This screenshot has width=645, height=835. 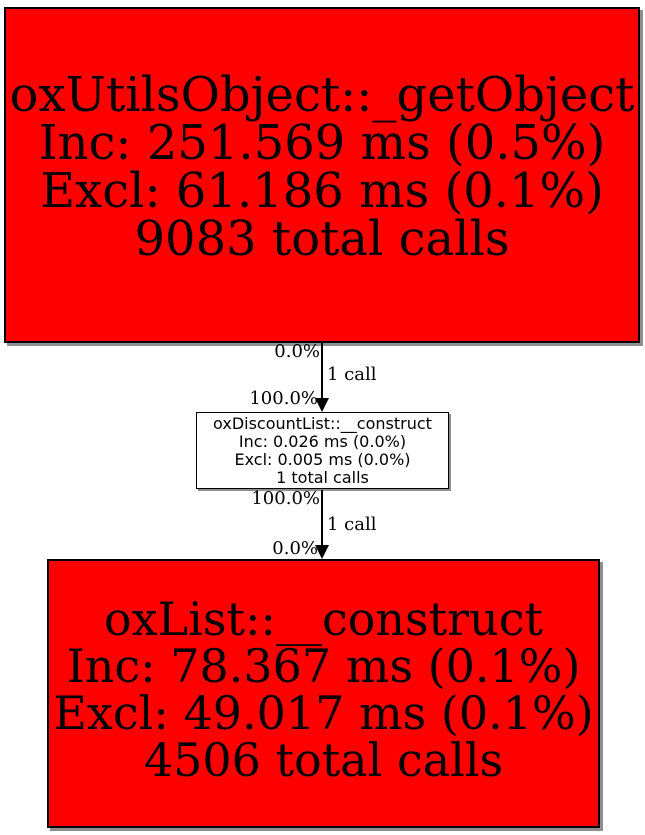 I want to click on edge-target-percent-label: 0.0%, so click(x=295, y=548).